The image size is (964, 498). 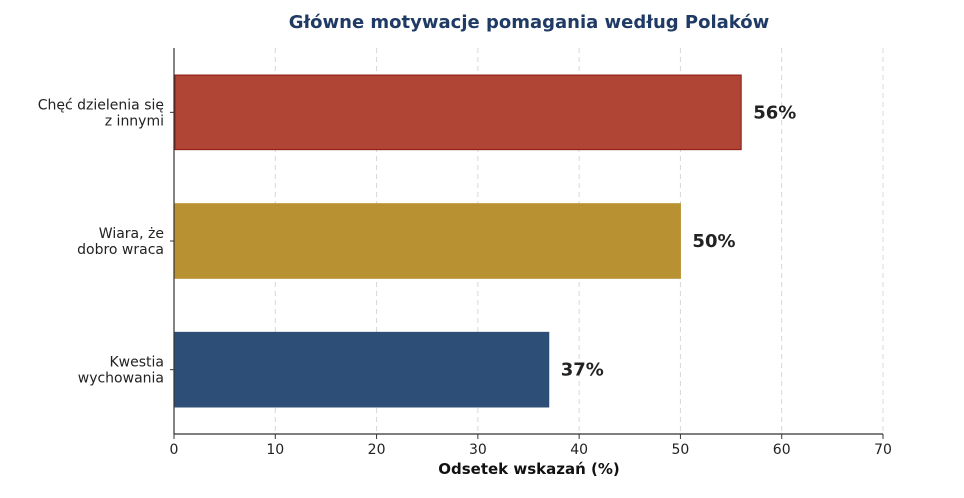 I want to click on x-tick-label: 20, so click(x=377, y=450).